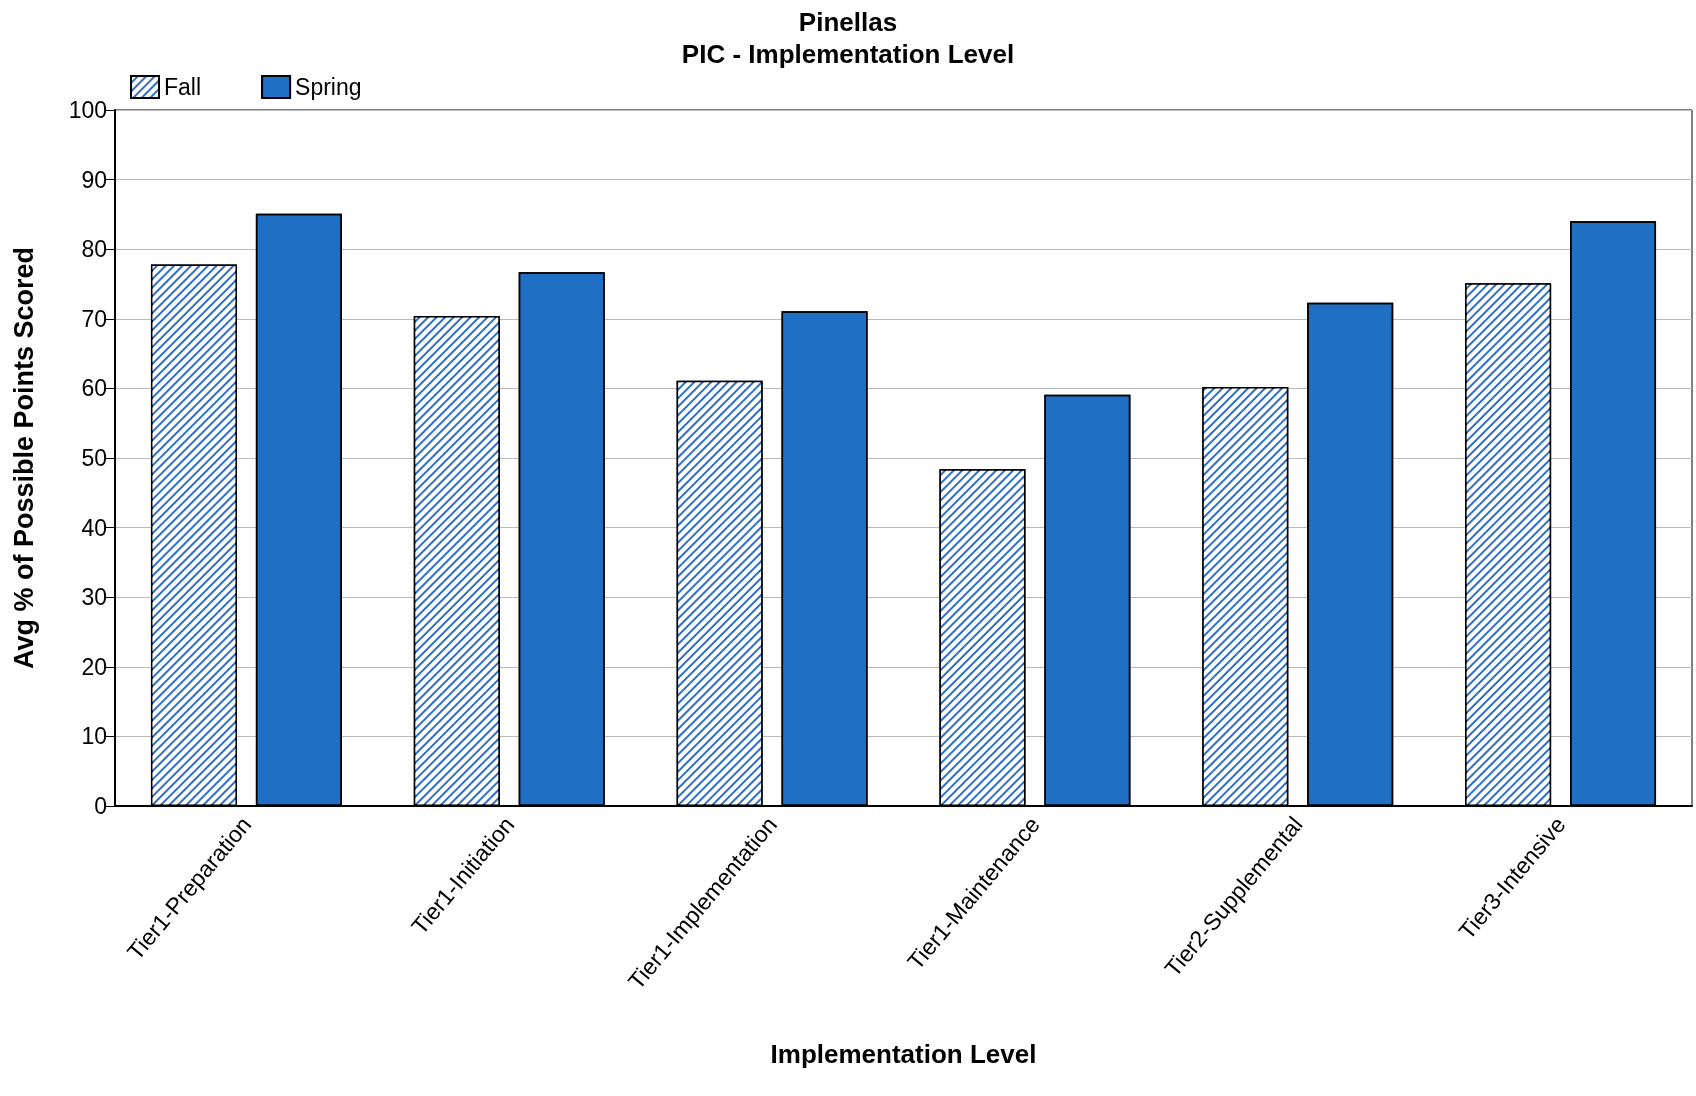 The height and width of the screenshot is (1096, 1696). I want to click on y-tick-label: 70, so click(94, 318).